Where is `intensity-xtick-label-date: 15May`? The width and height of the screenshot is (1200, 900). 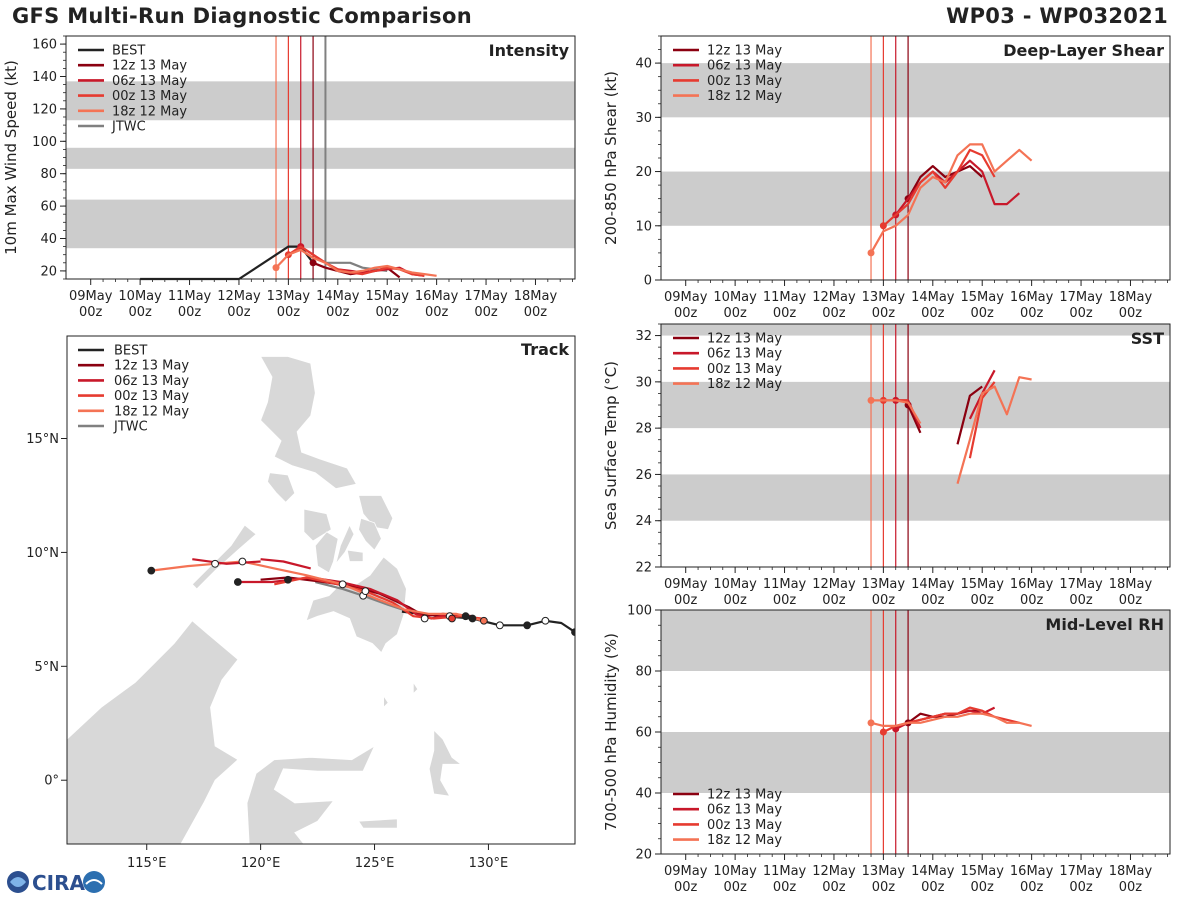
intensity-xtick-label-date: 15May is located at coordinates (388, 296).